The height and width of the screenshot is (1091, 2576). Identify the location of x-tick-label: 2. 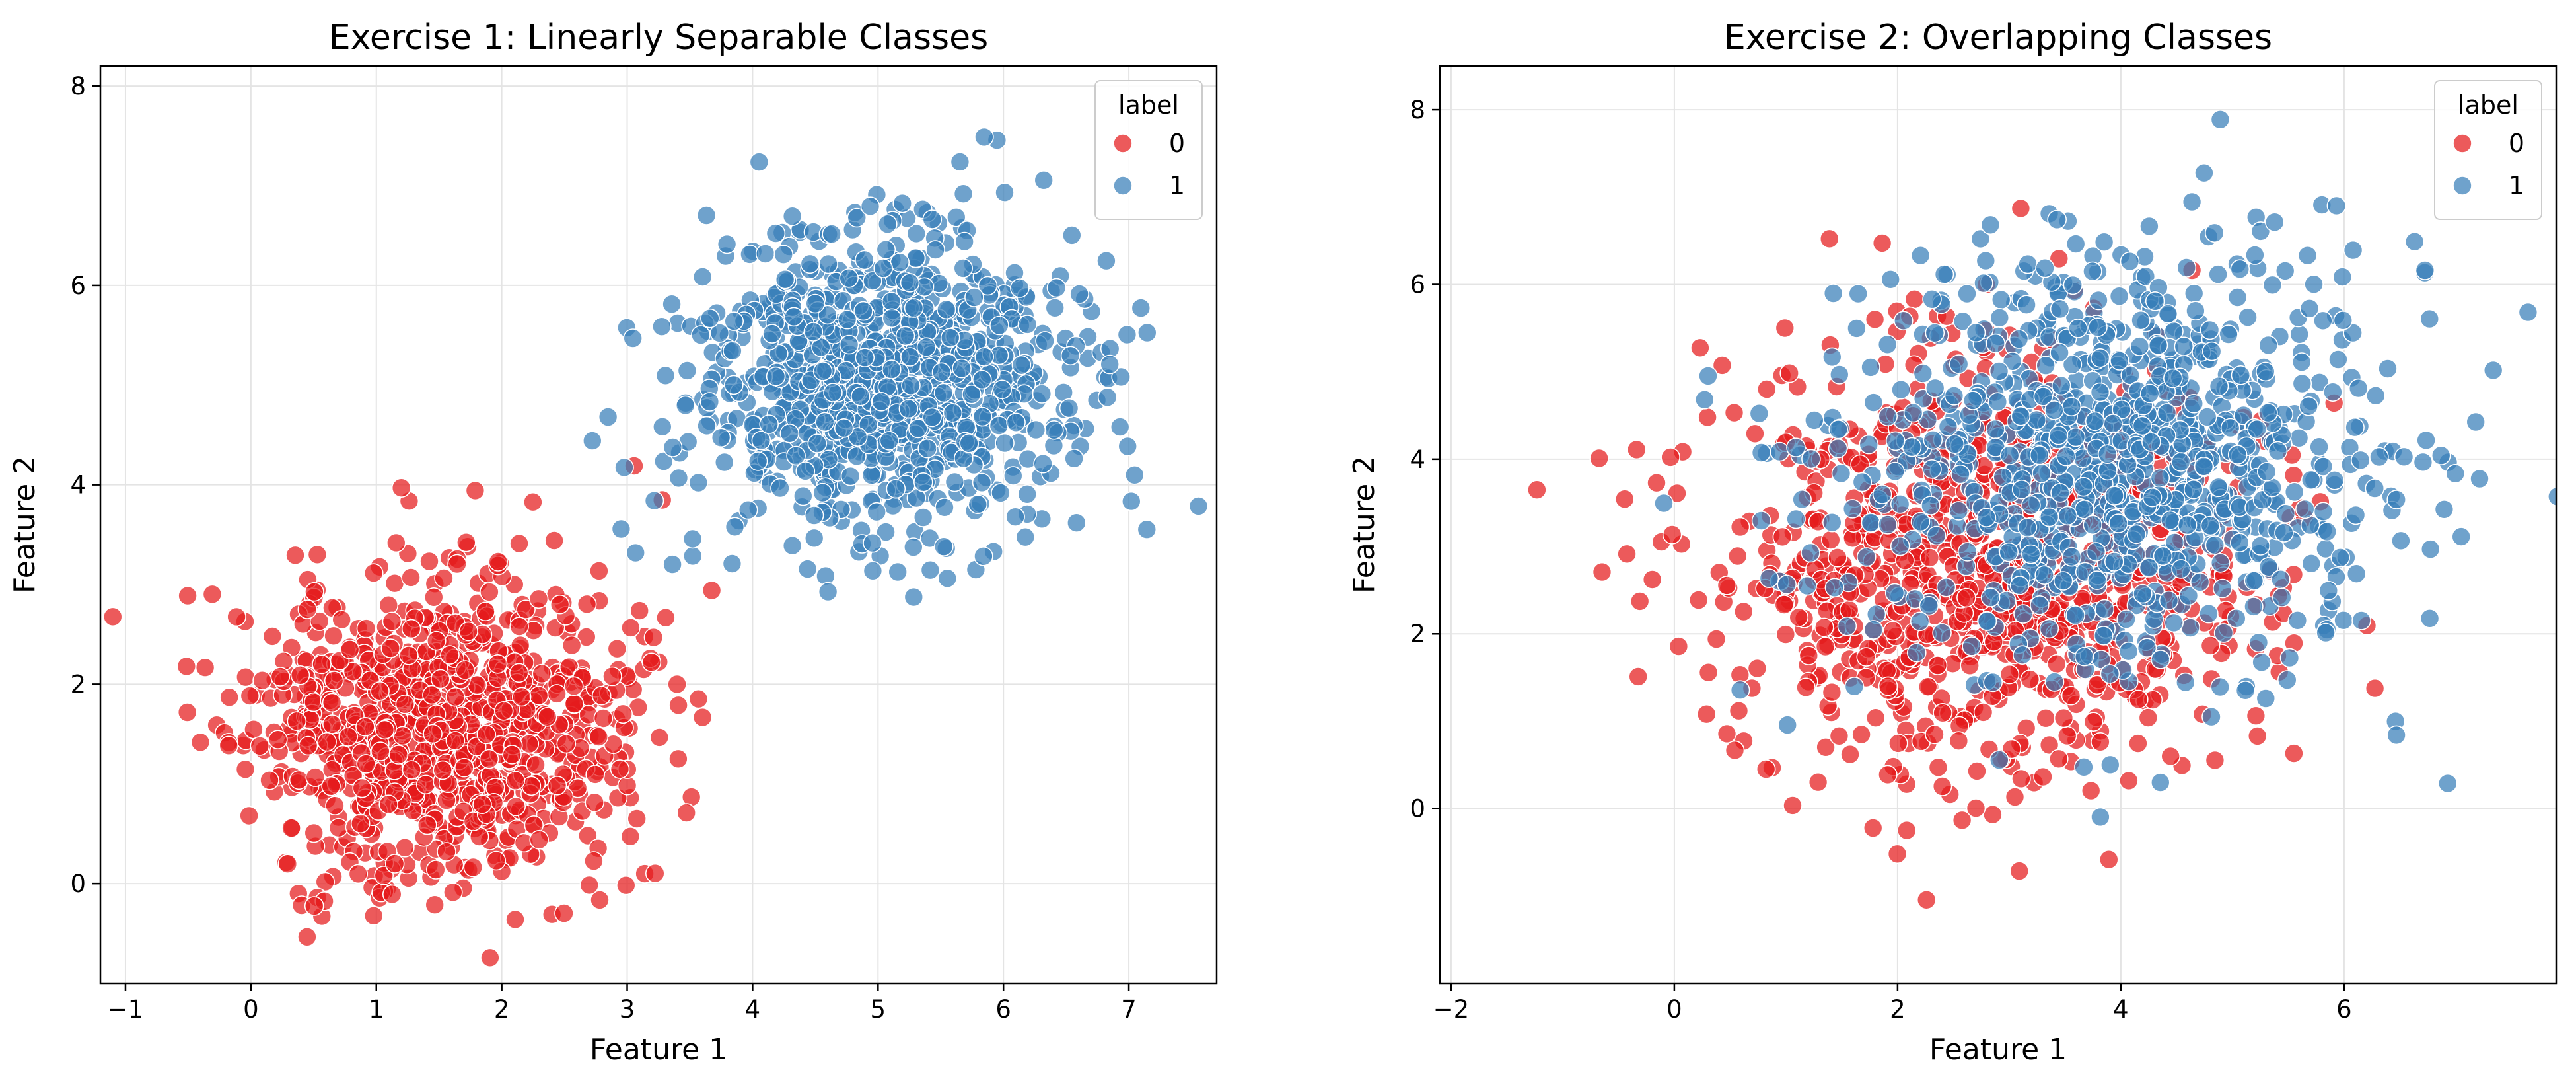
(1898, 1009).